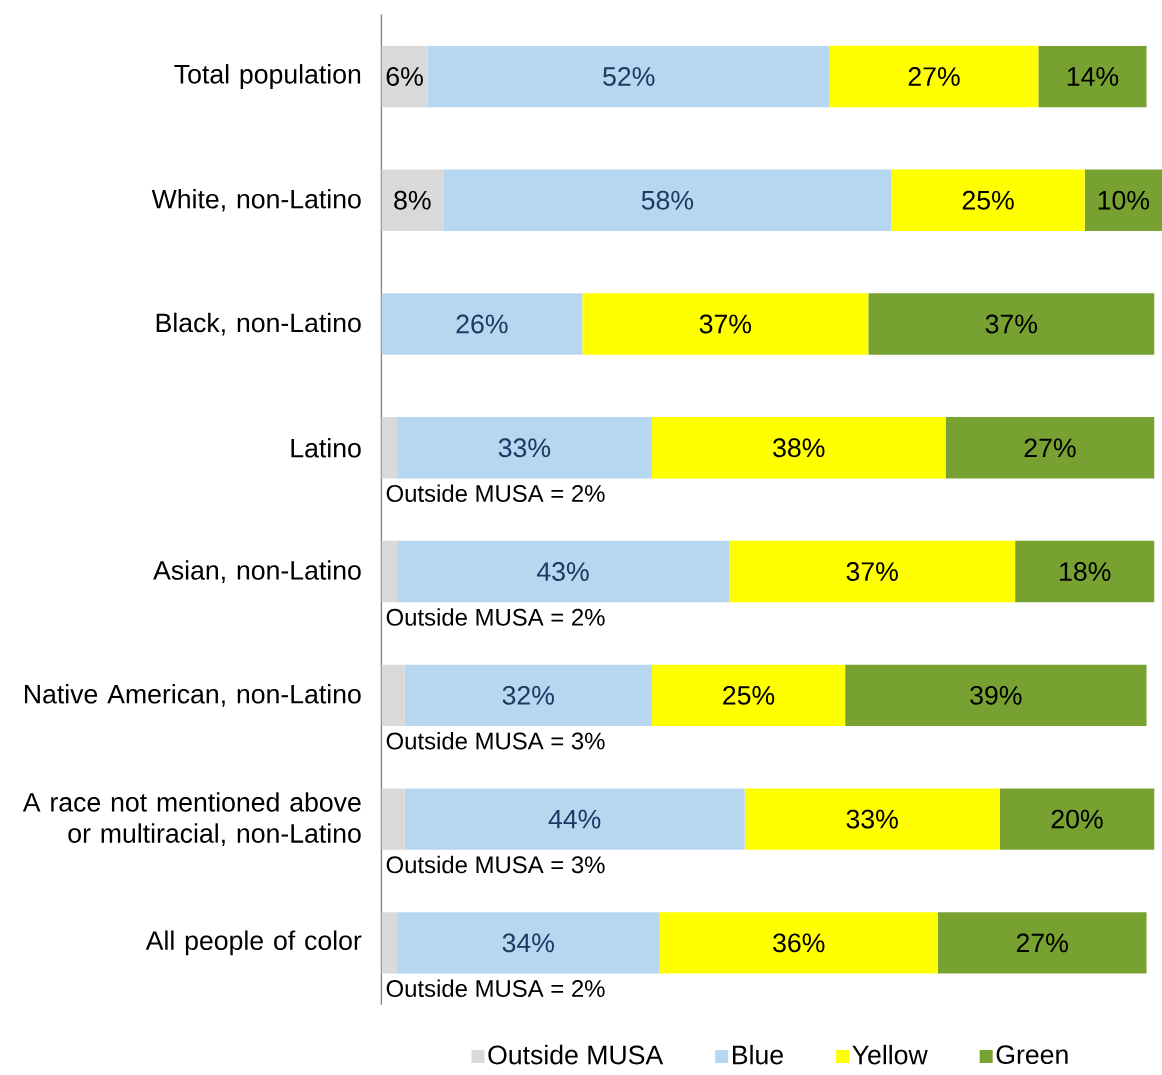  I want to click on data-label: 43%, so click(562, 572).